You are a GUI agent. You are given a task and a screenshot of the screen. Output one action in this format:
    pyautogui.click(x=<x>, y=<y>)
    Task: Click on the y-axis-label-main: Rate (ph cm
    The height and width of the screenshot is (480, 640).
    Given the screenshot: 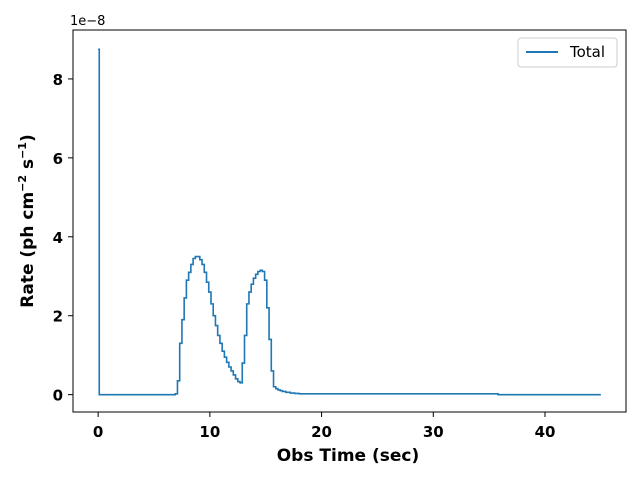 What is the action you would take?
    pyautogui.click(x=28, y=250)
    